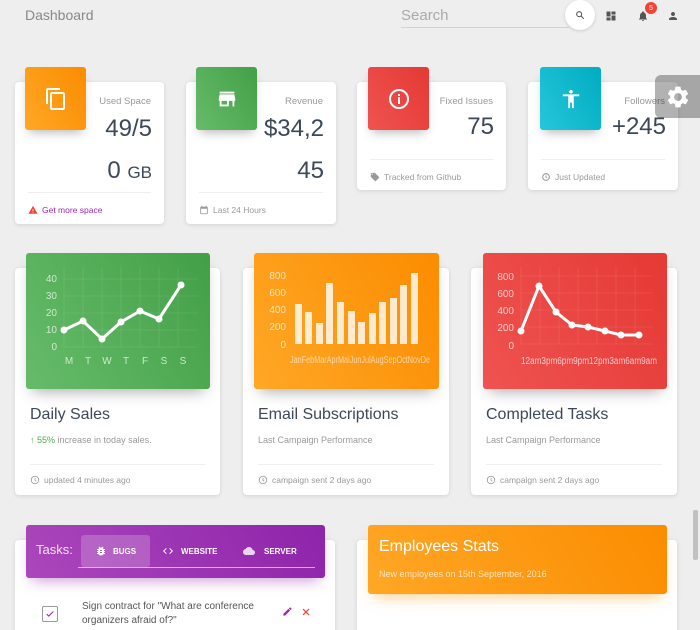 Image resolution: width=700 pixels, height=630 pixels. I want to click on completed-tasks-chart: 800 600 400 200 0 12am3pm6pm9pm12pm3am6am9am, so click(575, 321).